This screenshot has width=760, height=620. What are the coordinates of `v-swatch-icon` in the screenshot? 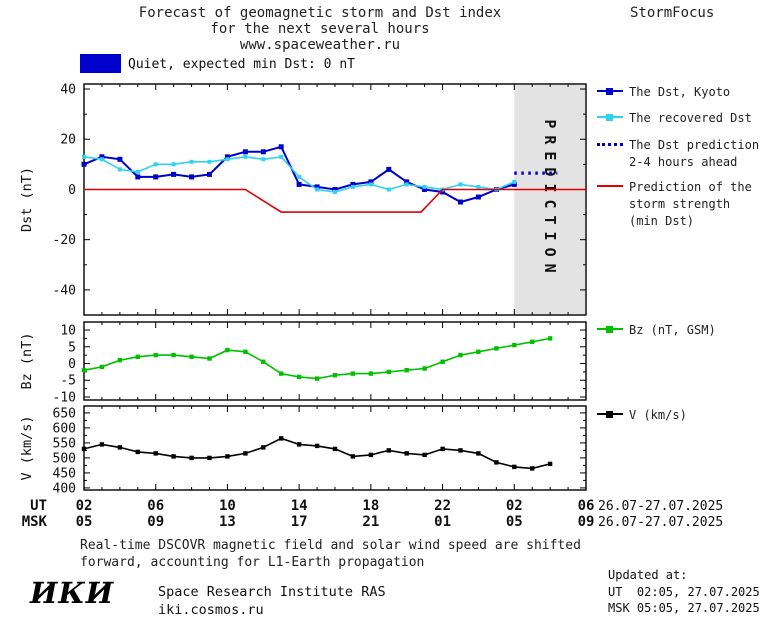 It's located at (610, 415).